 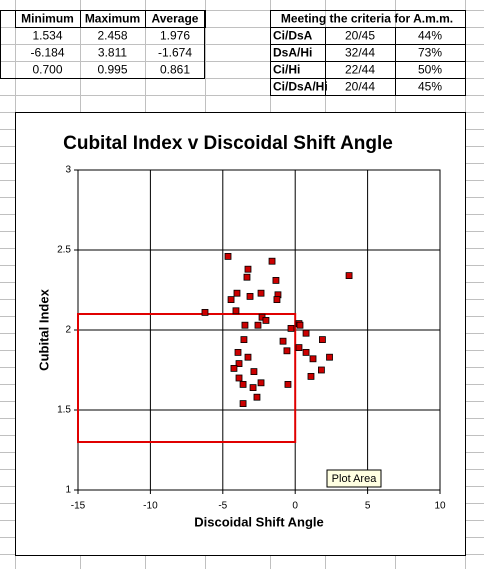 I want to click on cell: 44%, so click(x=430, y=36).